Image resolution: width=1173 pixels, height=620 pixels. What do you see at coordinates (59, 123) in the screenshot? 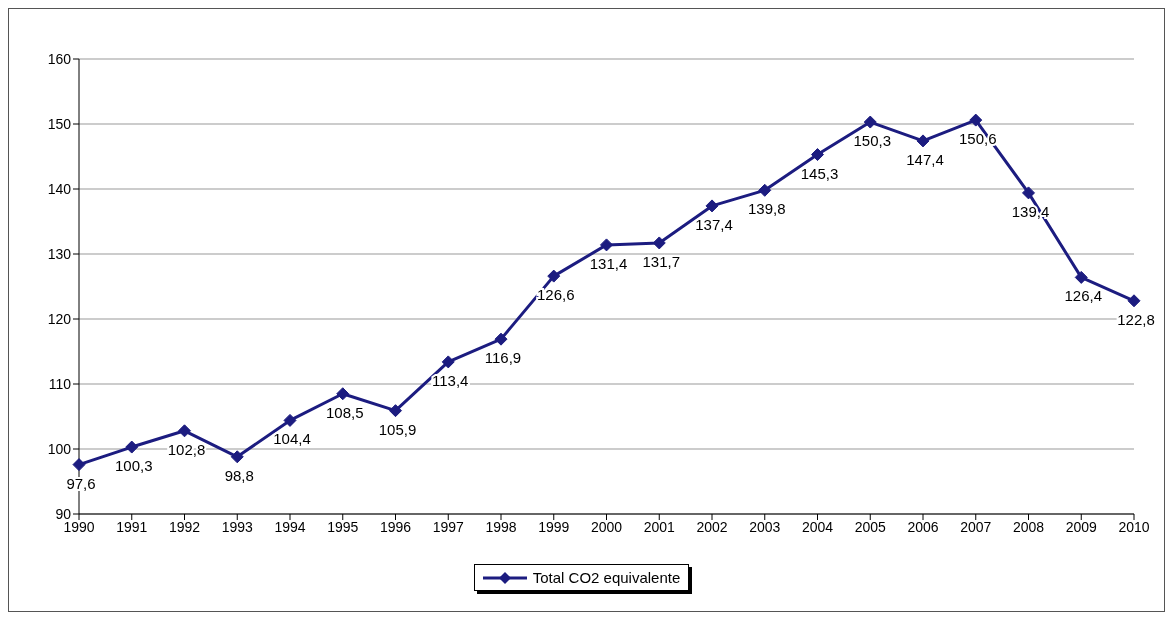
I see `y-tick-label: 150` at bounding box center [59, 123].